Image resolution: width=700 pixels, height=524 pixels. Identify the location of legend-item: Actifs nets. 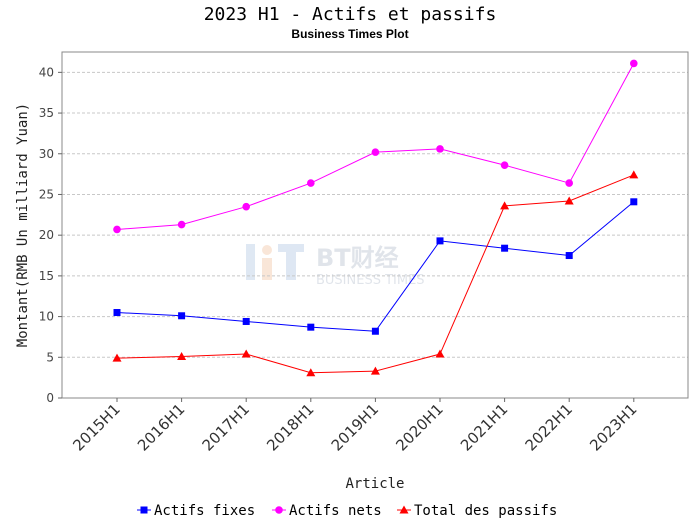
(327, 511).